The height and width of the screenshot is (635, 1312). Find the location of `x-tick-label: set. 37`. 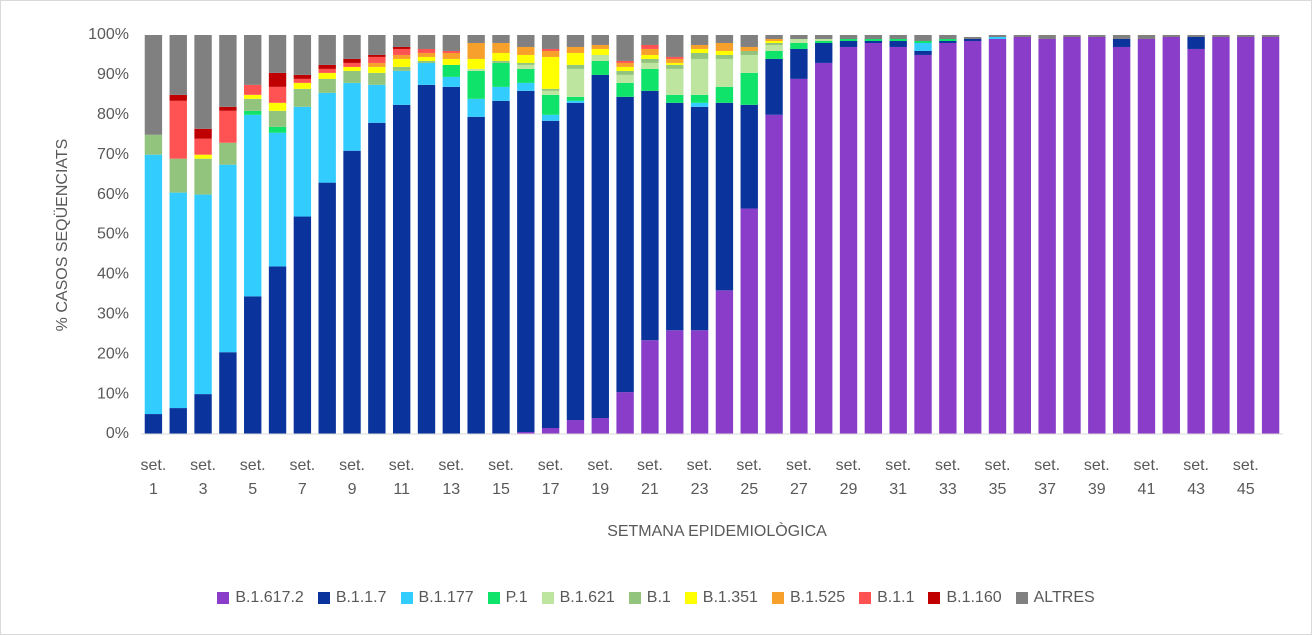

x-tick-label: set. 37 is located at coordinates (1047, 477).